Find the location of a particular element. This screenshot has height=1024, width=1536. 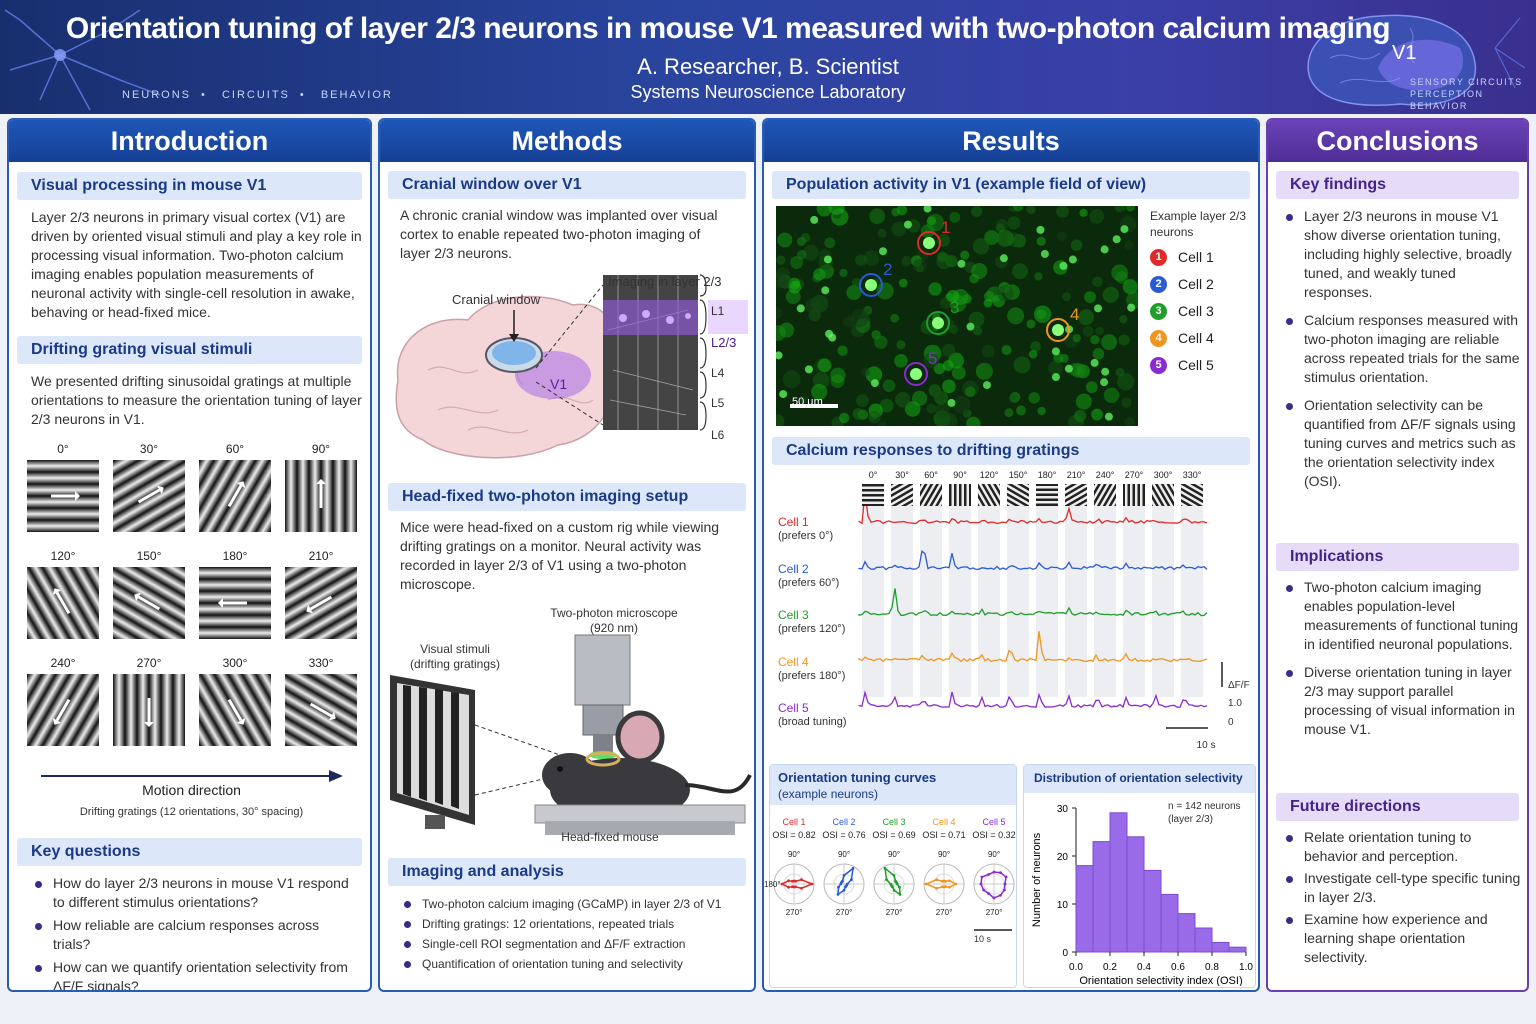

imaging-rig-illustration is located at coordinates (571, 734).